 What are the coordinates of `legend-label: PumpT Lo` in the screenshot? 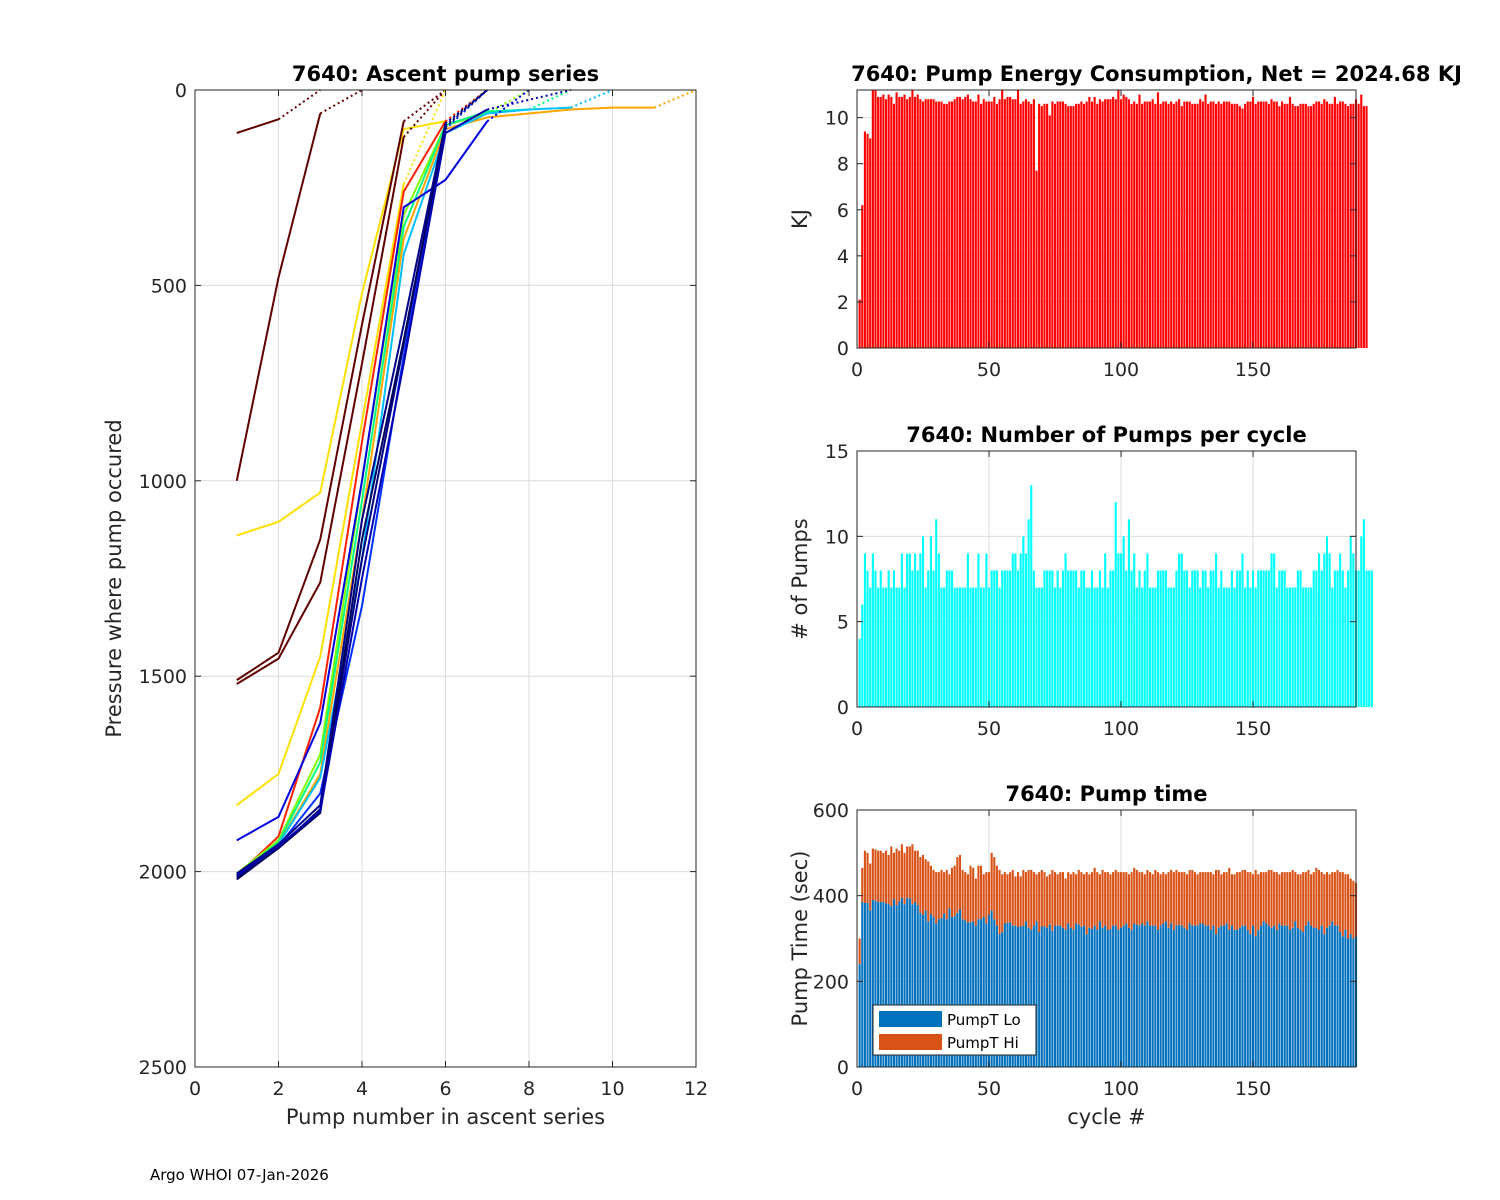 It's located at (984, 1020).